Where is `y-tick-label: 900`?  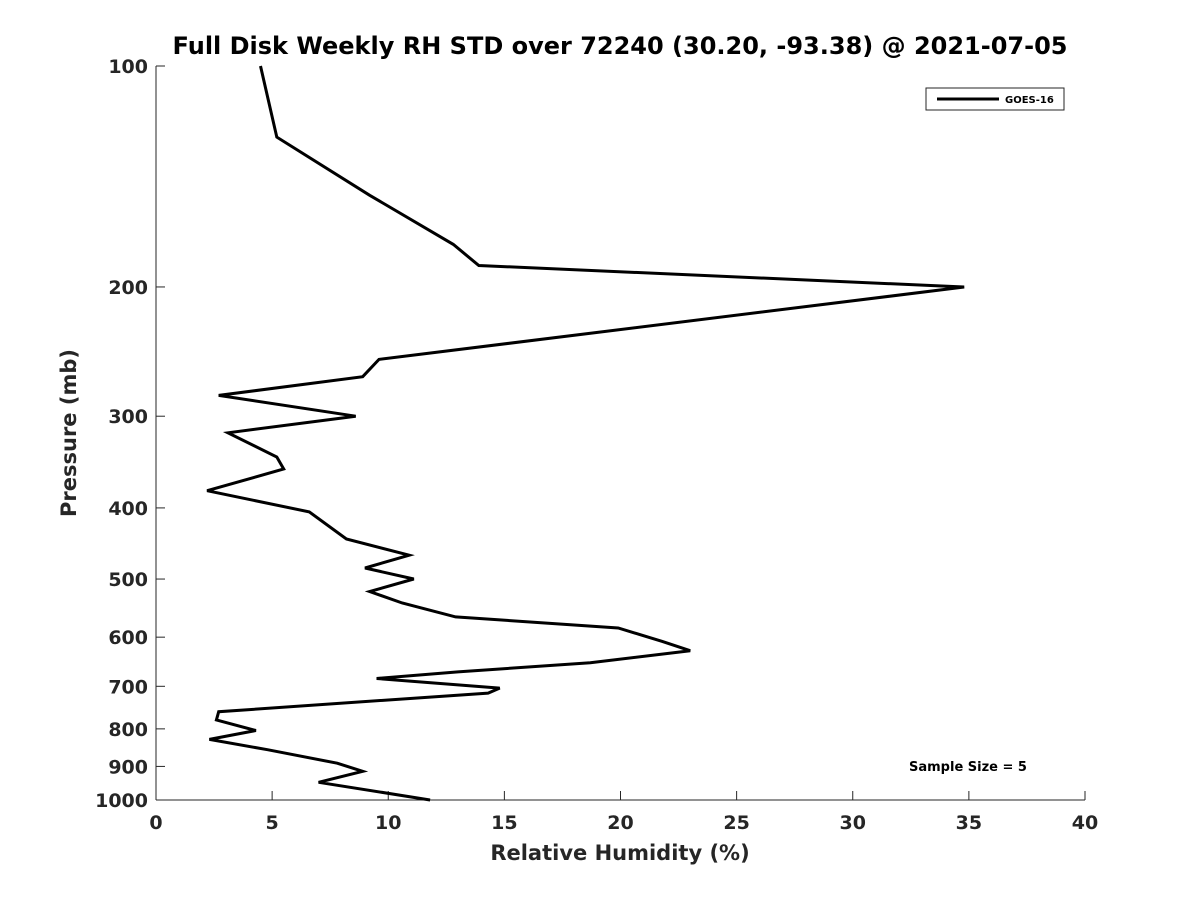 y-tick-label: 900 is located at coordinates (128, 767).